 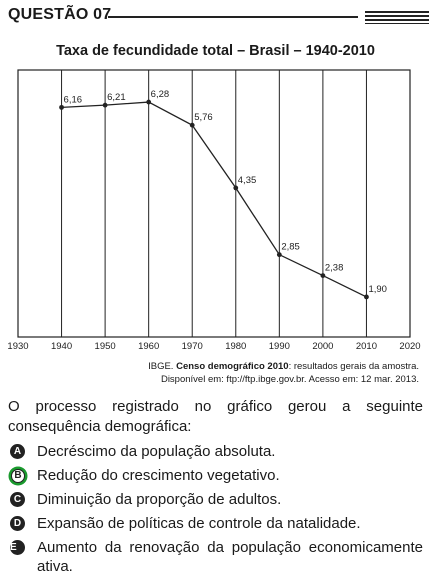 What do you see at coordinates (17, 451) in the screenshot?
I see `option-letter-a: A` at bounding box center [17, 451].